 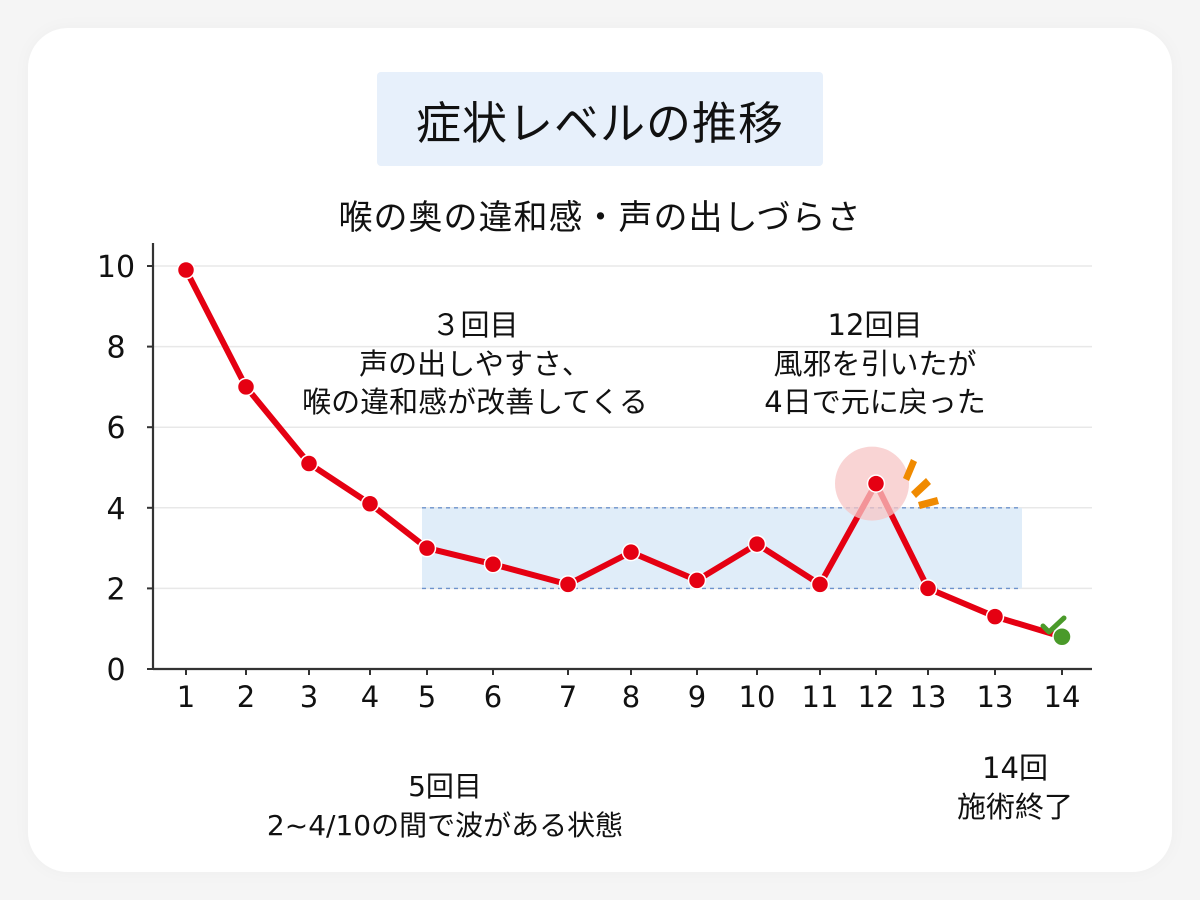 I want to click on x-axis-tick-label: 8, so click(x=631, y=697).